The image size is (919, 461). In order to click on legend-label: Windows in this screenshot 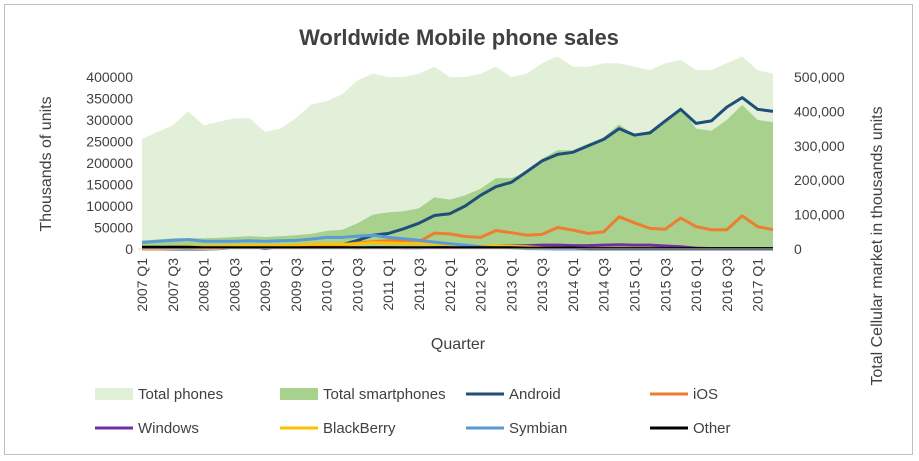, I will do `click(168, 428)`.